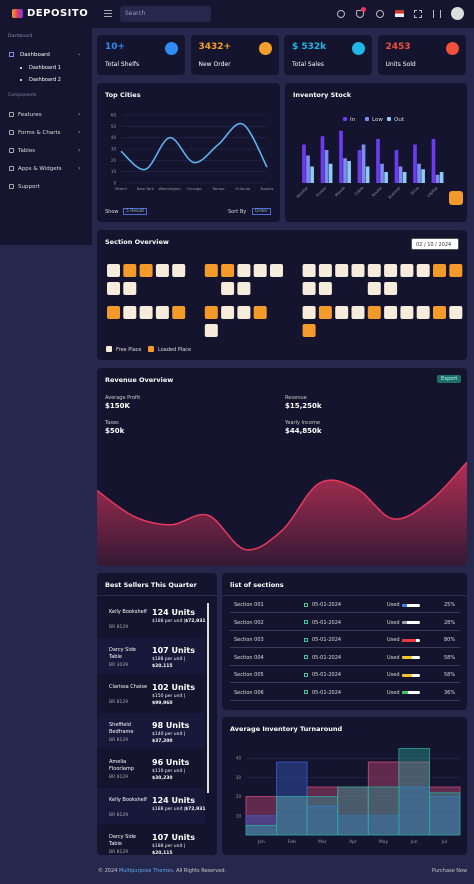 The height and width of the screenshot is (884, 474). Describe the element at coordinates (121, 765) in the screenshot. I see `product-name: Amelia Floorlamp` at that location.